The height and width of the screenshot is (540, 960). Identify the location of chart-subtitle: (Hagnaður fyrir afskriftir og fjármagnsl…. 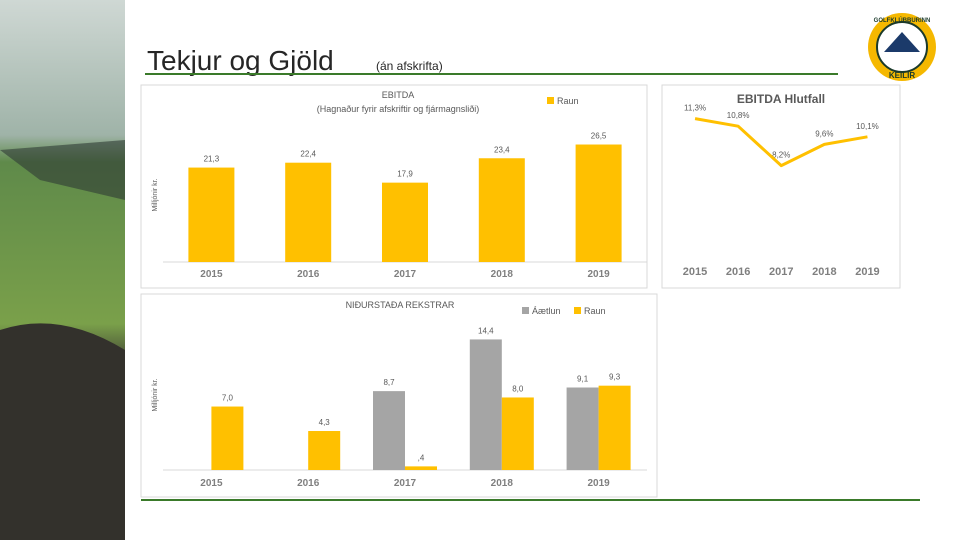
(398, 109).